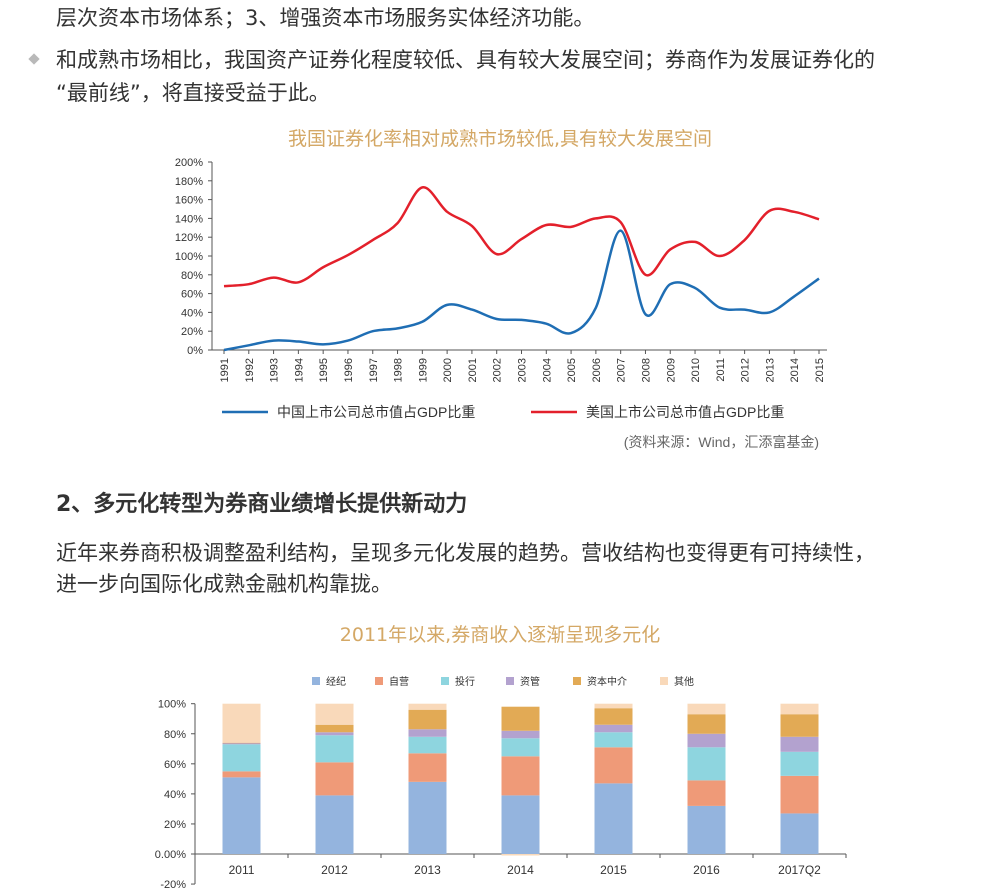 Image resolution: width=1000 pixels, height=896 pixels. Describe the element at coordinates (577, 681) in the screenshot. I see `legend-swatch-资本中介` at that location.